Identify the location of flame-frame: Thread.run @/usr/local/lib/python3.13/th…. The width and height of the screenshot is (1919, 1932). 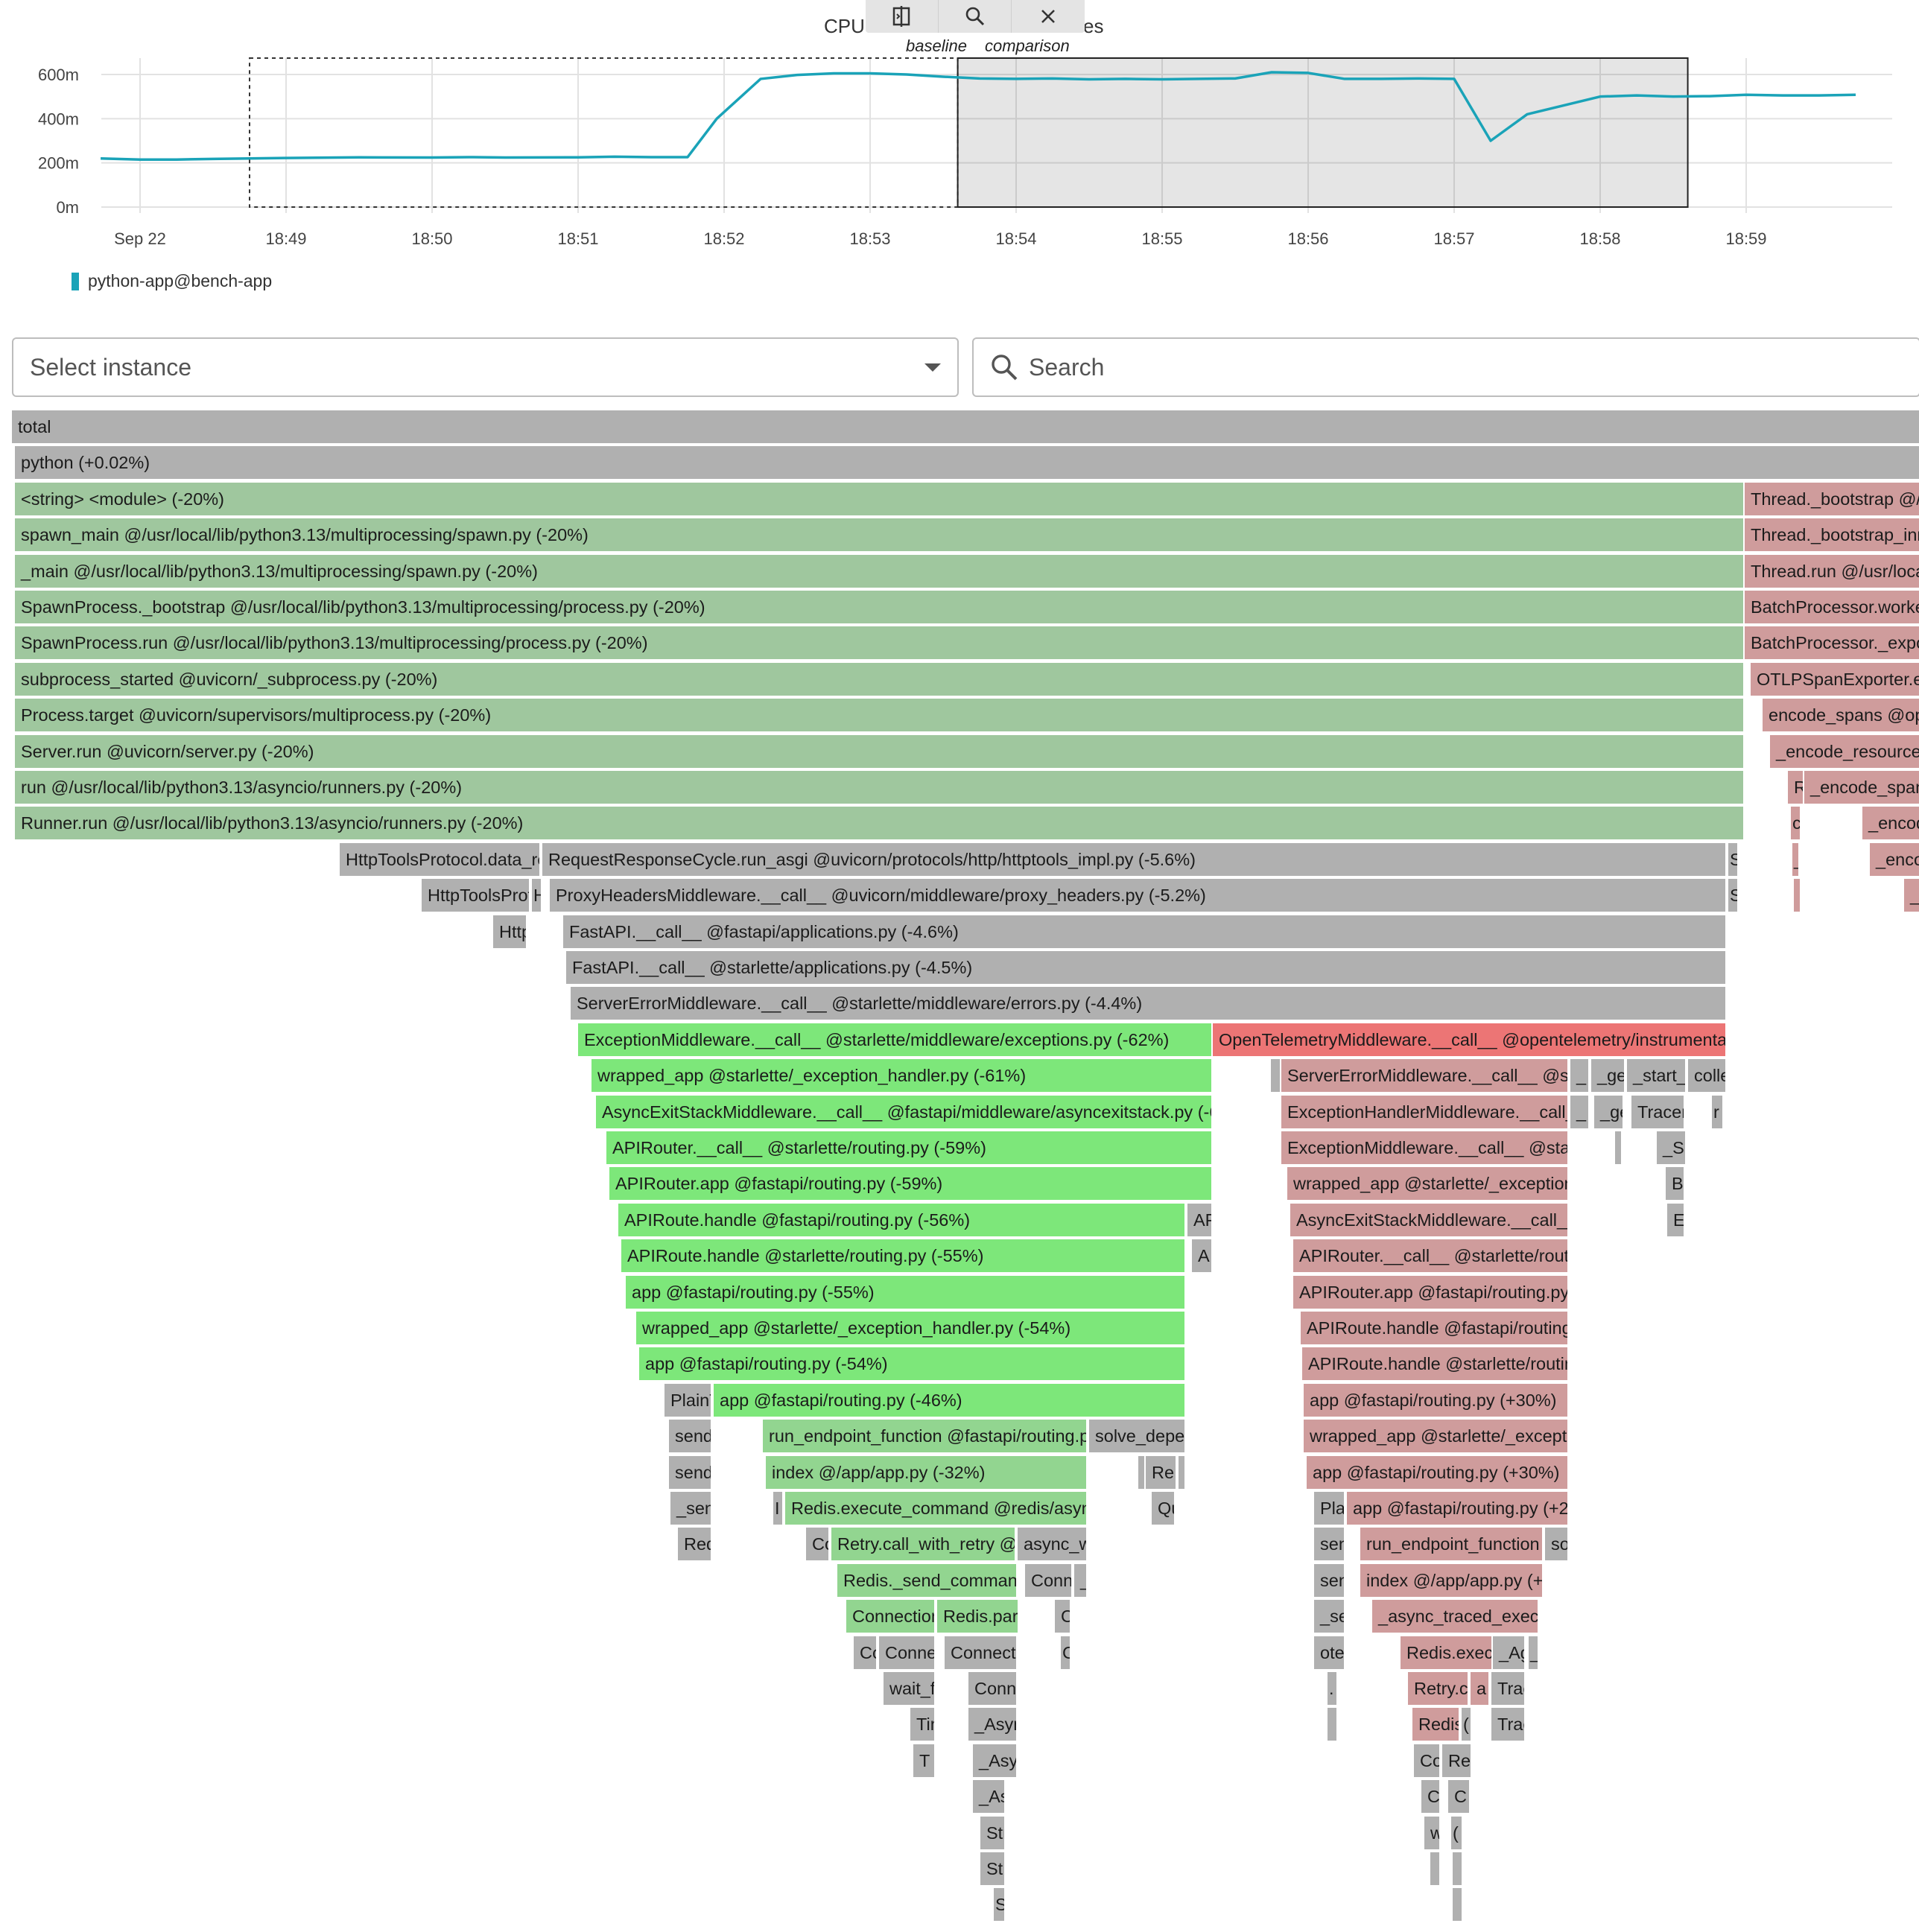
(1832, 571).